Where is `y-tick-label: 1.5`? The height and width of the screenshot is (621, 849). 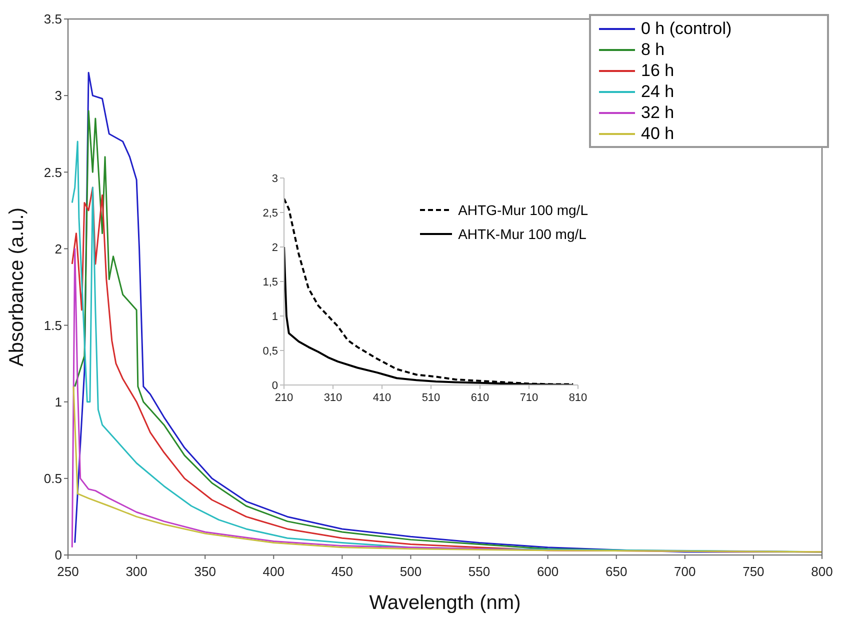
y-tick-label: 1.5 is located at coordinates (53, 325).